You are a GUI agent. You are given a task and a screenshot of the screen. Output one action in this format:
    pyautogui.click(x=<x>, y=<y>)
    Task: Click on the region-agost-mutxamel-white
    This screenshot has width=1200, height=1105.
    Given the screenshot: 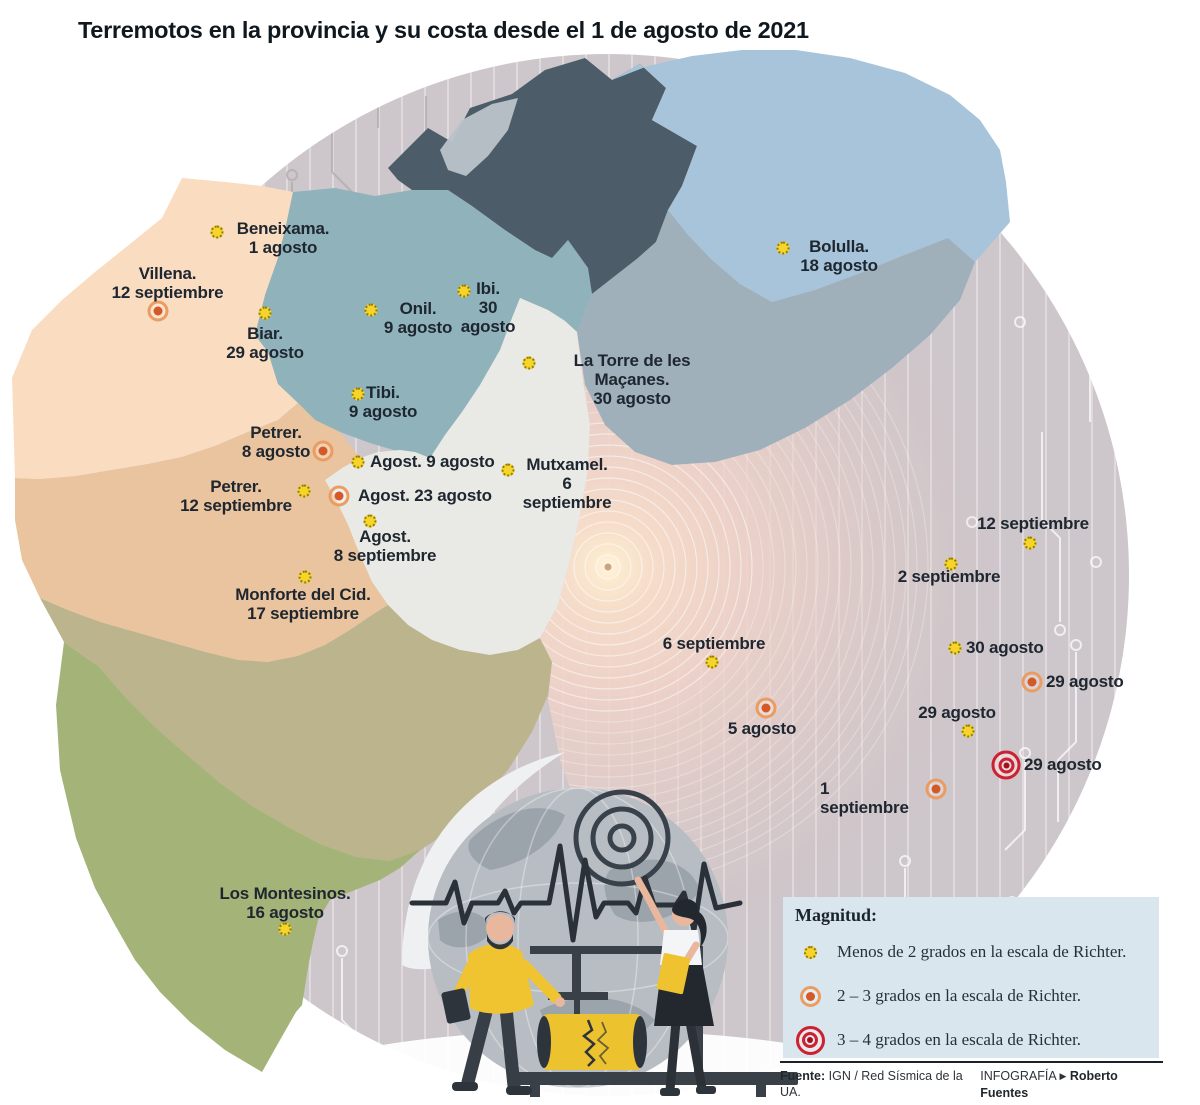 What is the action you would take?
    pyautogui.click(x=457, y=476)
    